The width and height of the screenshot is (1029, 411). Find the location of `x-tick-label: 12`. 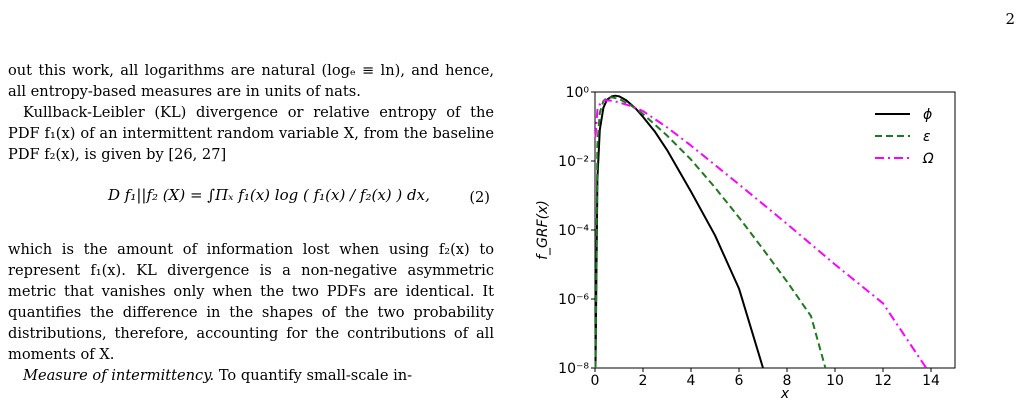

x-tick-label: 12 is located at coordinates (883, 381).